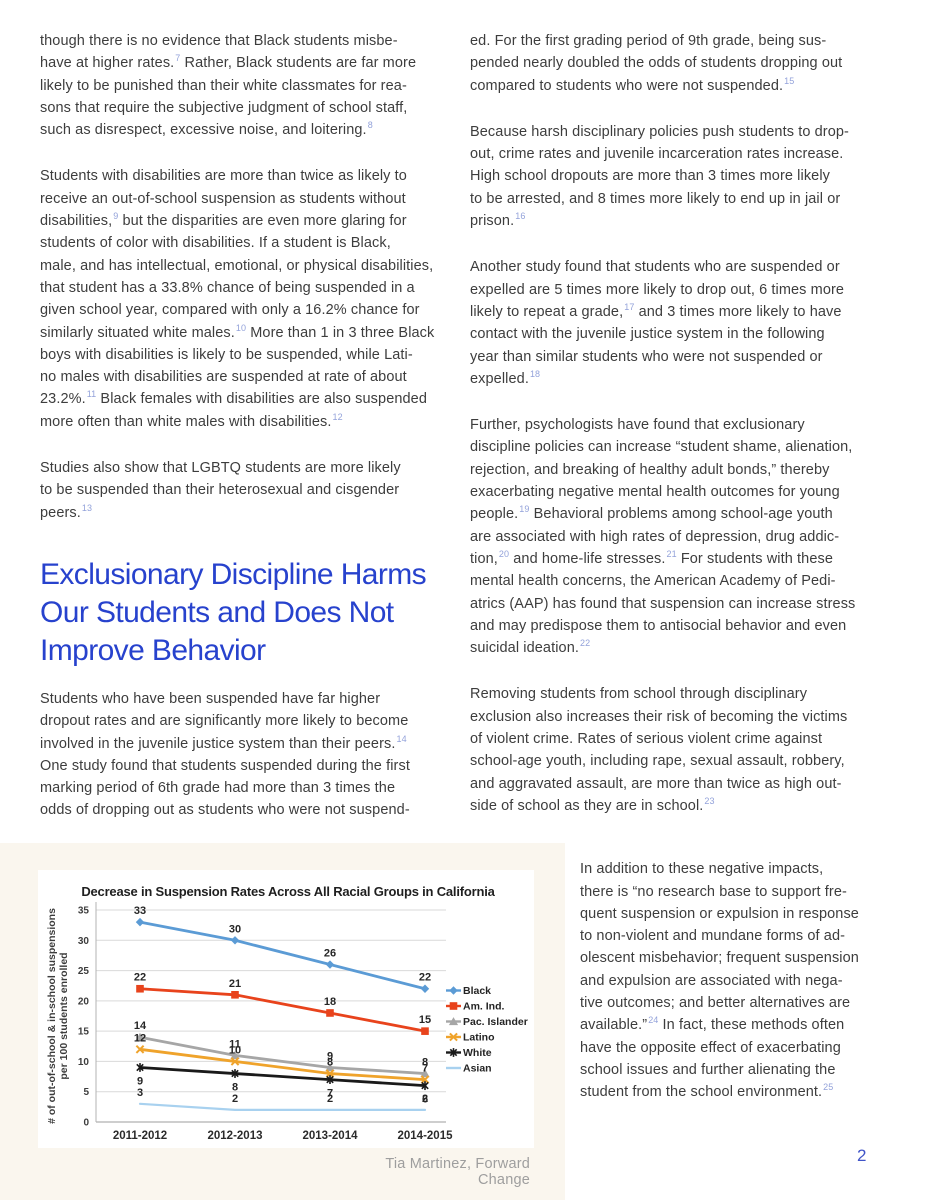 The width and height of the screenshot is (927, 1200). I want to click on svg-text: 14, so click(140, 1026).